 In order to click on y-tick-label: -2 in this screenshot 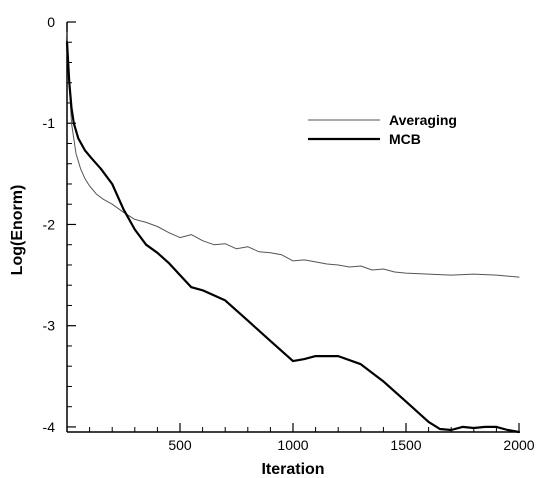, I will do `click(49, 224)`.